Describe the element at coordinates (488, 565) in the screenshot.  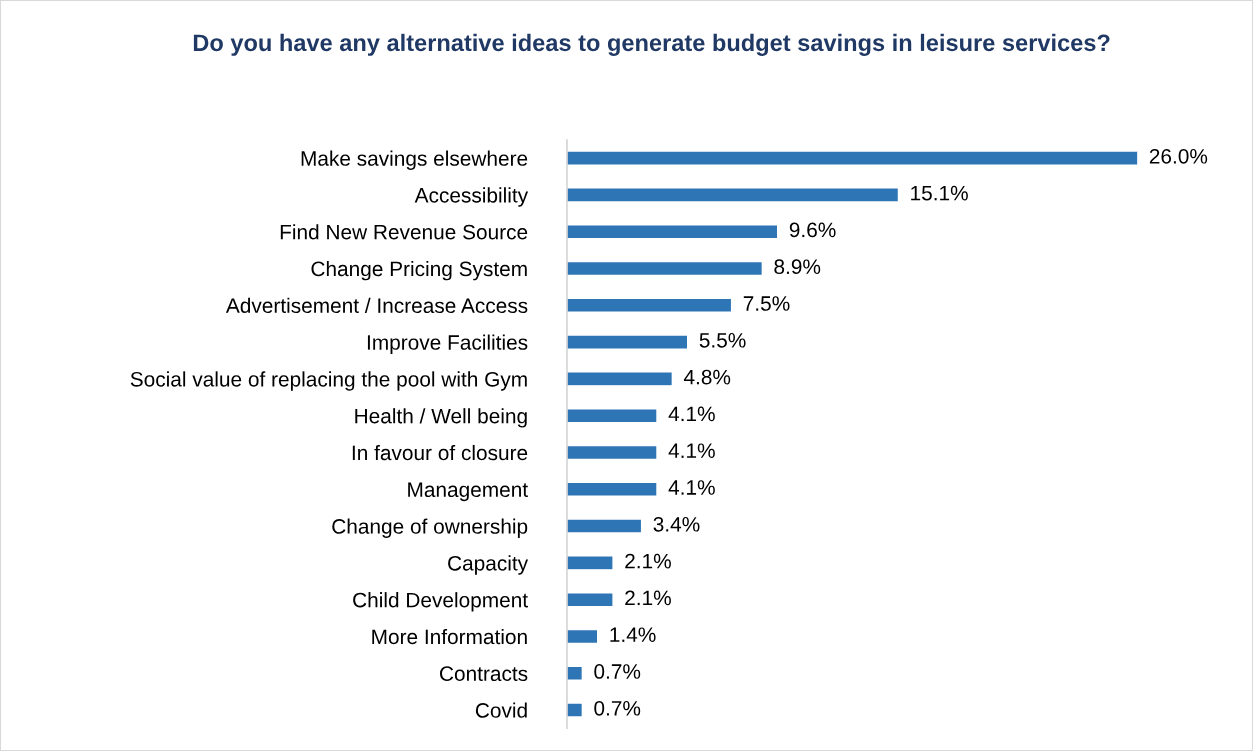
I see `y-tick-label: Capacity` at that location.